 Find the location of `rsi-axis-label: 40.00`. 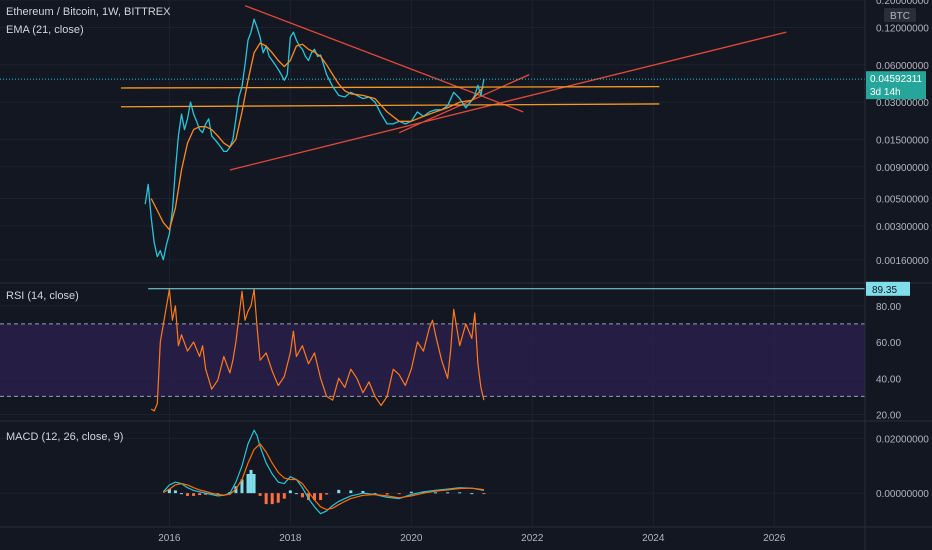

rsi-axis-label: 40.00 is located at coordinates (888, 379).